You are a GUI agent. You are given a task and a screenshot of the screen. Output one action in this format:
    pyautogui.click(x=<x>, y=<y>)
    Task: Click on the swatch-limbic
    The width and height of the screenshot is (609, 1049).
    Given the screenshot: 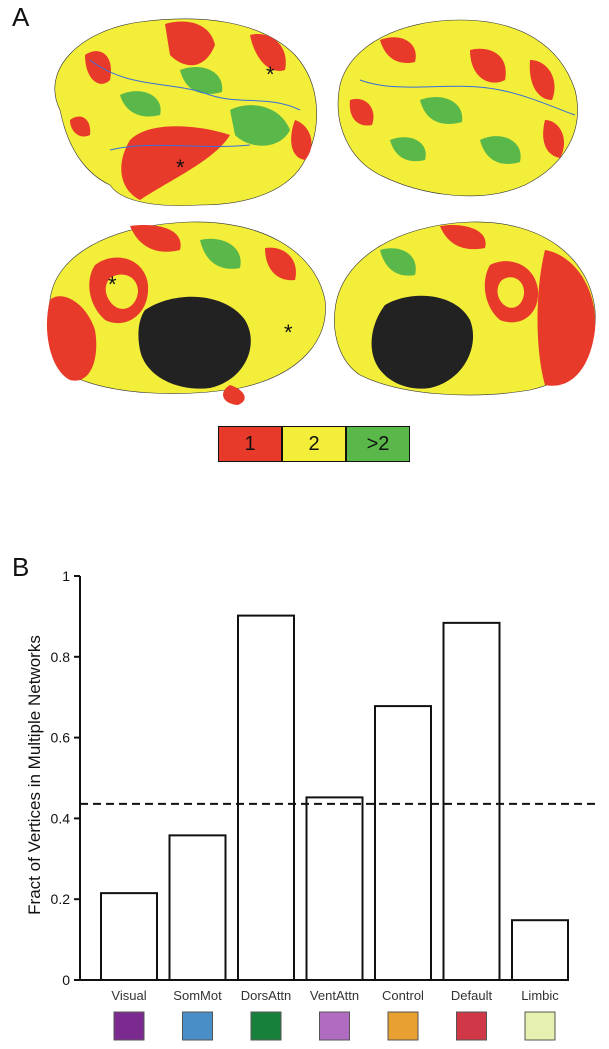 What is the action you would take?
    pyautogui.click(x=540, y=1026)
    